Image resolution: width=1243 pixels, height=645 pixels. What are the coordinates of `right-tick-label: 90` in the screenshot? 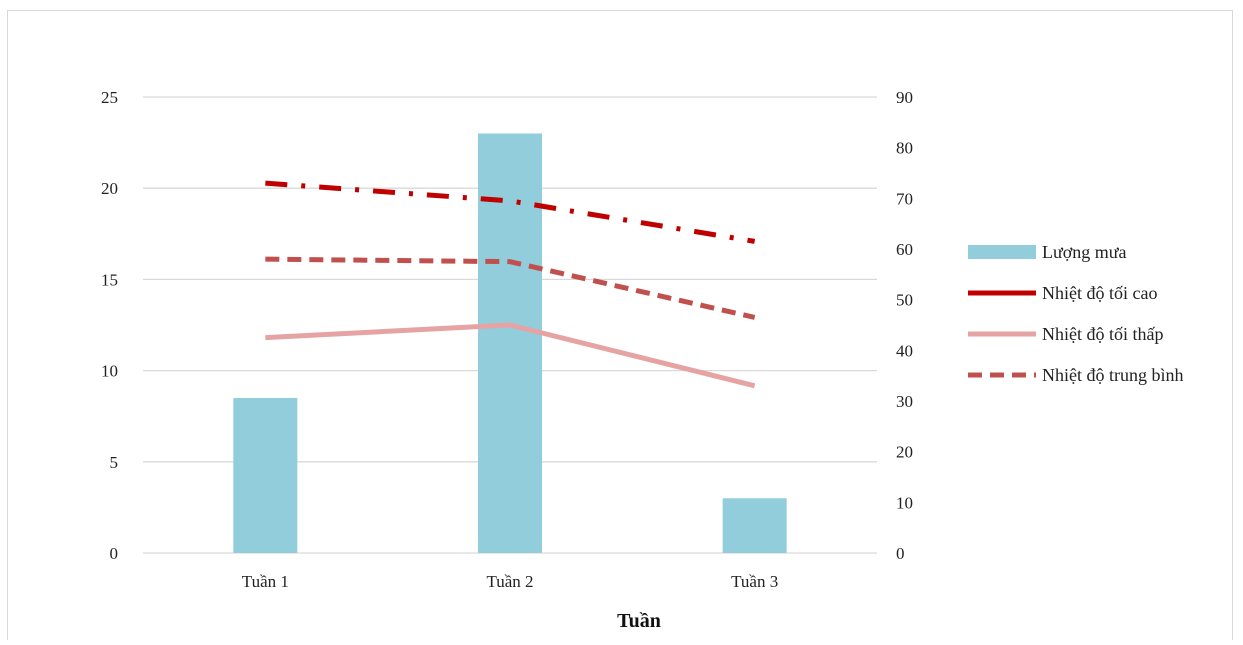 It's located at (904, 97).